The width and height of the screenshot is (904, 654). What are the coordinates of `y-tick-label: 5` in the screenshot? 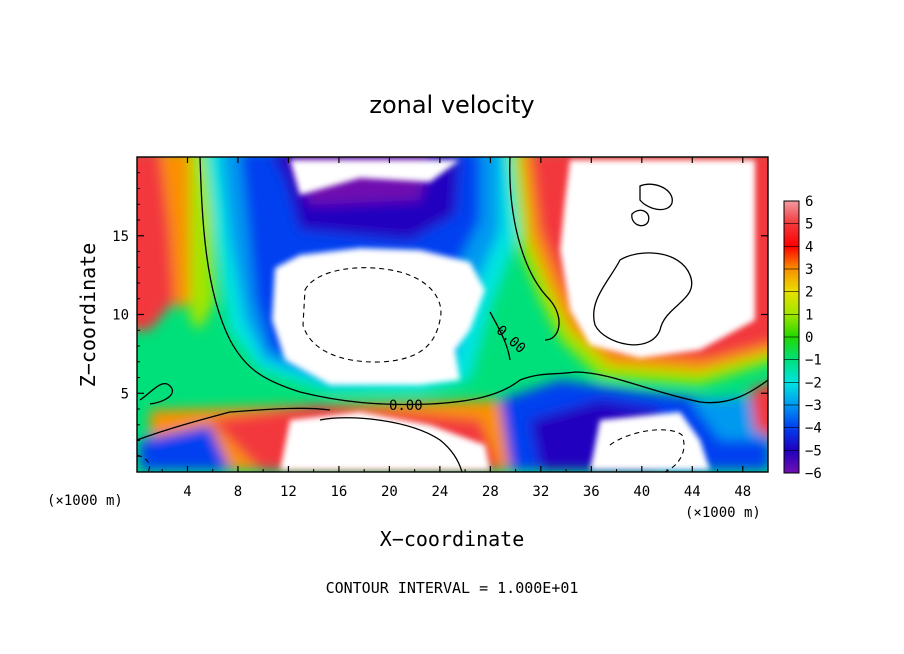 It's located at (125, 394).